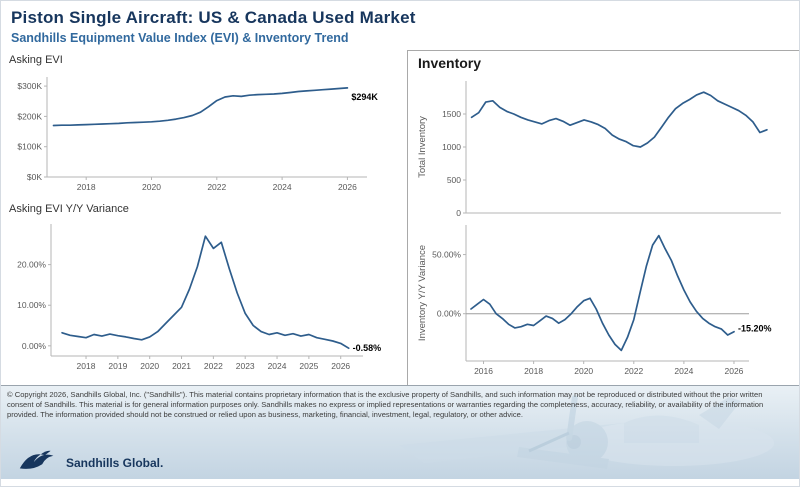 This screenshot has height=487, width=800. Describe the element at coordinates (29, 116) in the screenshot. I see `svg-text: $200K` at that location.